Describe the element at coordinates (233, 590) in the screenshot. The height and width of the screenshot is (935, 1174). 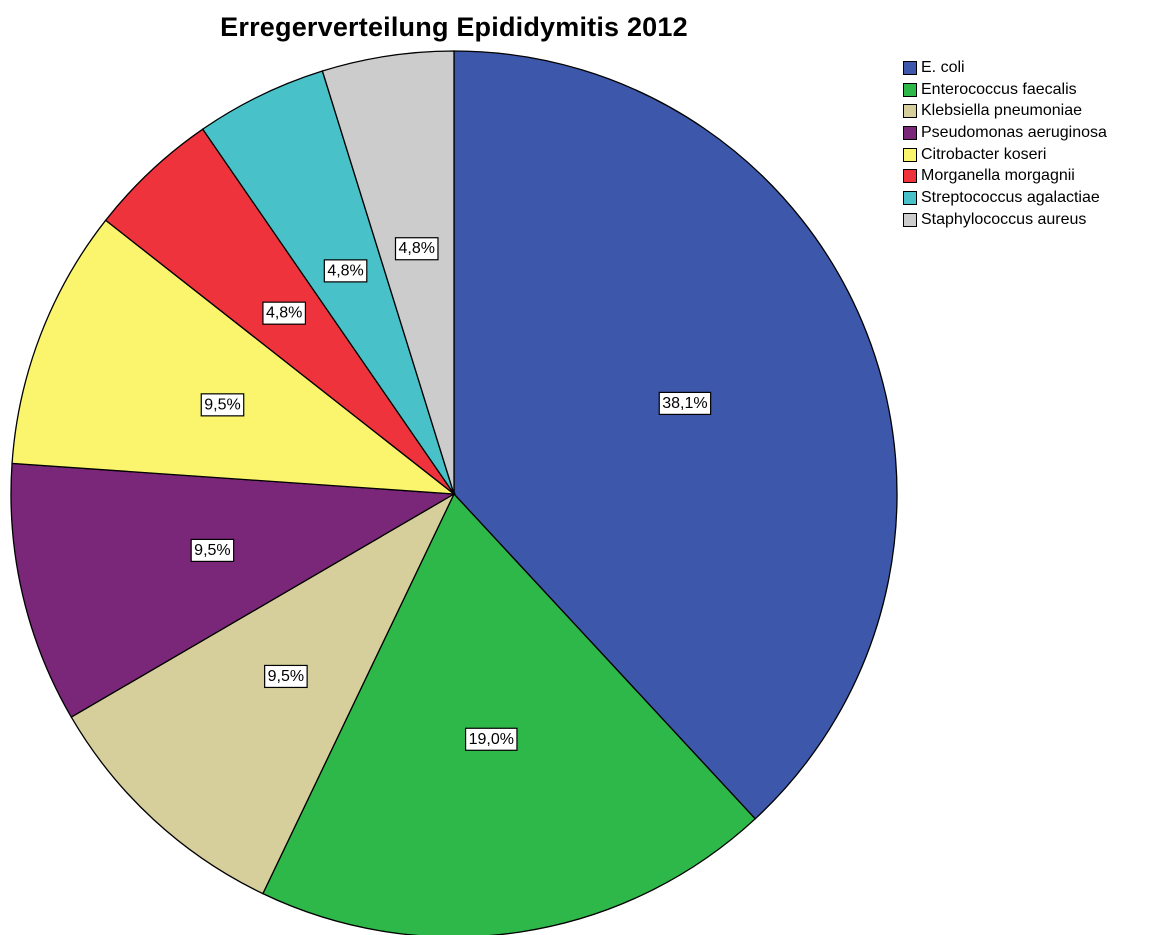
I see `pie-slice-pseudomonas-aeruginosa` at that location.